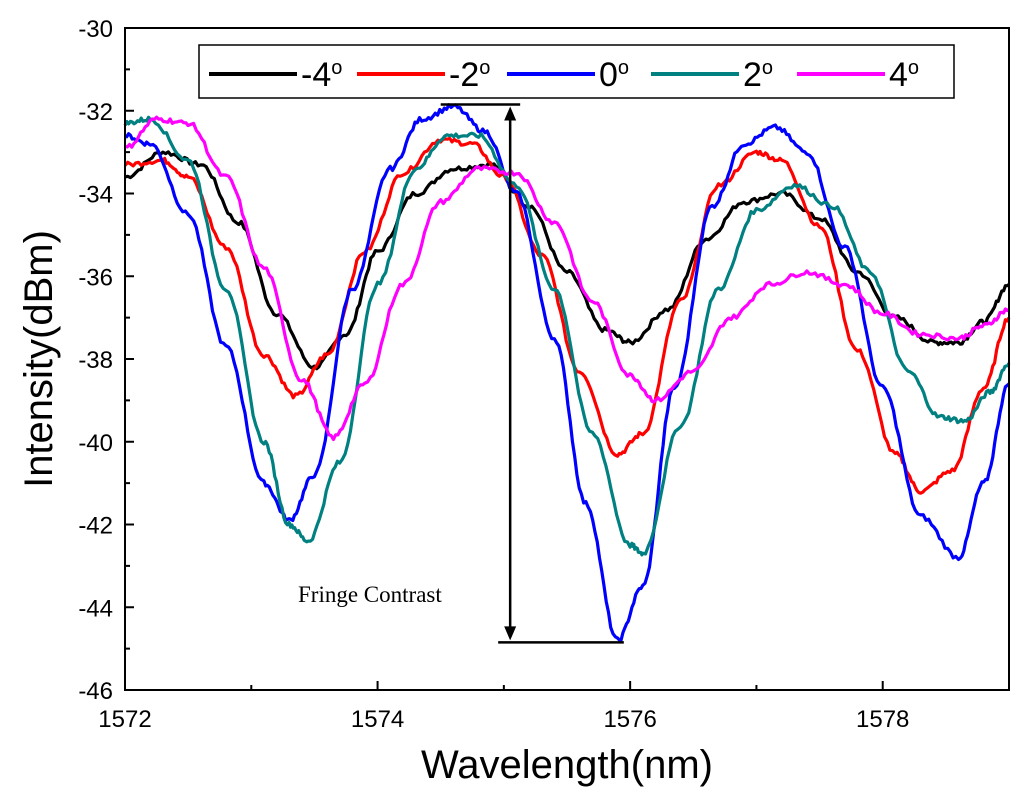 The image size is (1024, 801). Describe the element at coordinates (370, 594) in the screenshot. I see `annotation-label: Fringe Contrast` at that location.